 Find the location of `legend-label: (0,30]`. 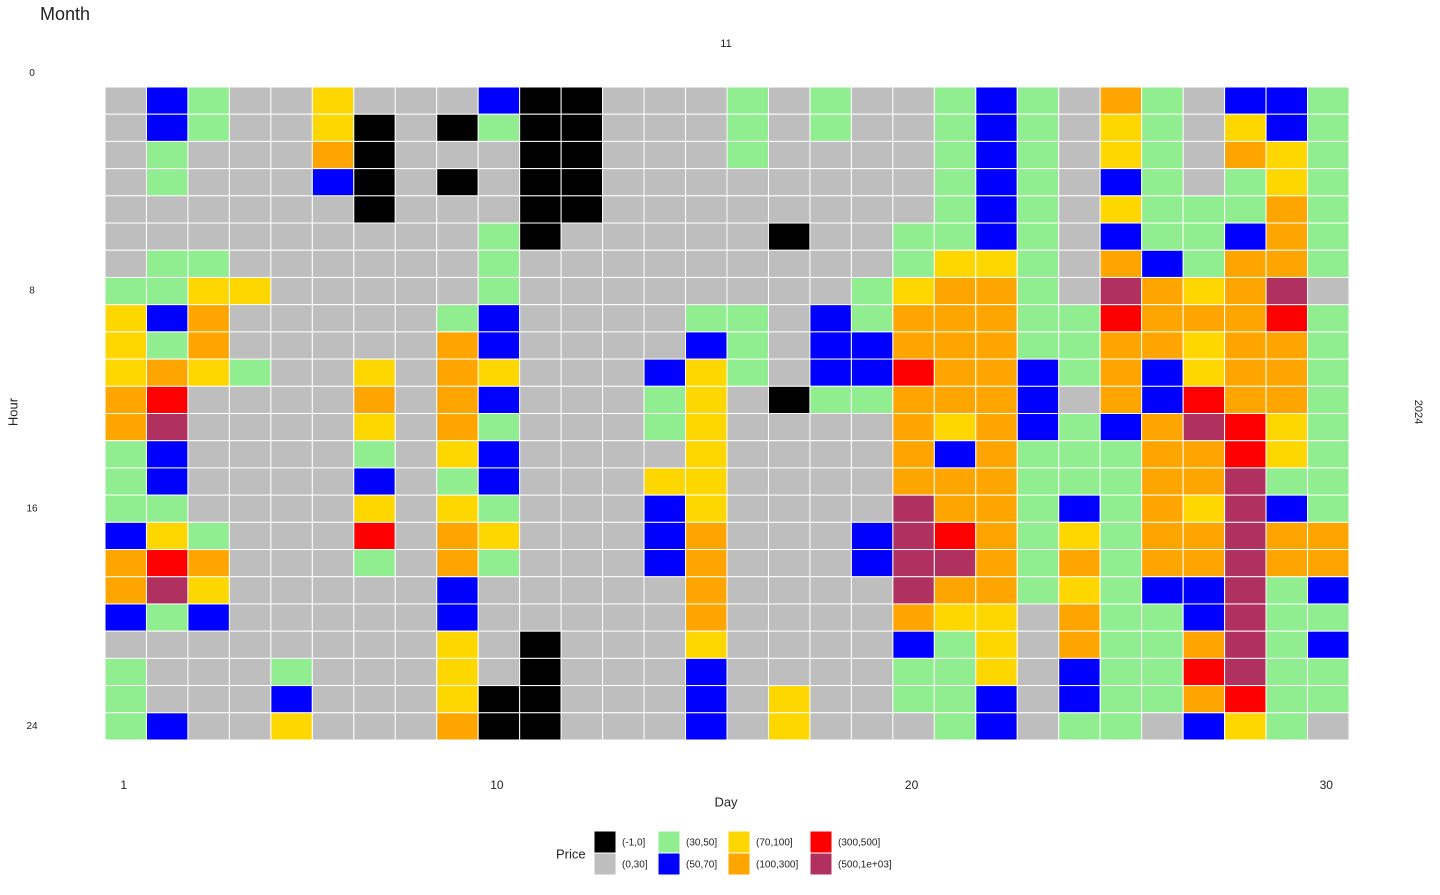

legend-label: (0,30] is located at coordinates (635, 865).